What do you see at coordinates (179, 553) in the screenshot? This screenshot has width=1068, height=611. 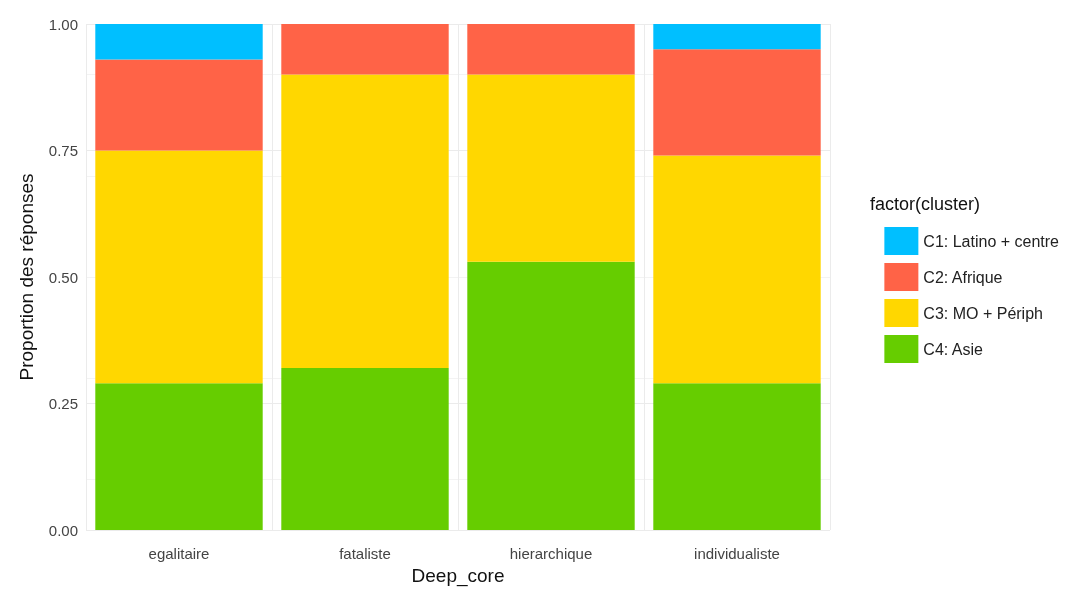 I see `x-tick-label: egalitaire` at bounding box center [179, 553].